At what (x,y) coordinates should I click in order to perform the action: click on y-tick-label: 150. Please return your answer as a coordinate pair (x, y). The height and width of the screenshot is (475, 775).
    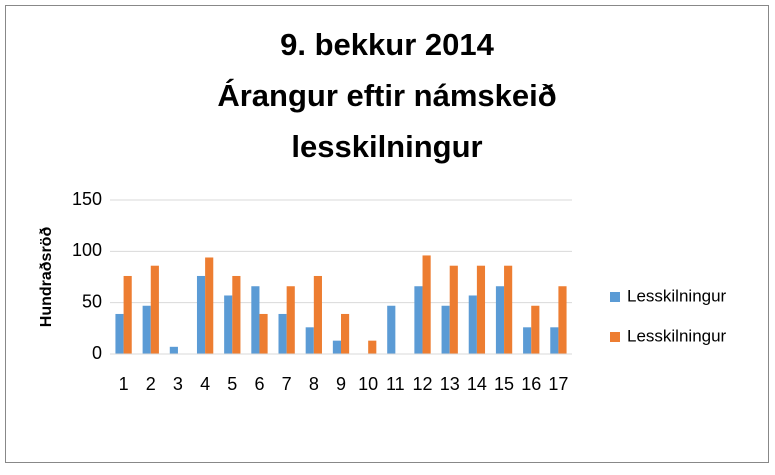
    Looking at the image, I should click on (87, 199).